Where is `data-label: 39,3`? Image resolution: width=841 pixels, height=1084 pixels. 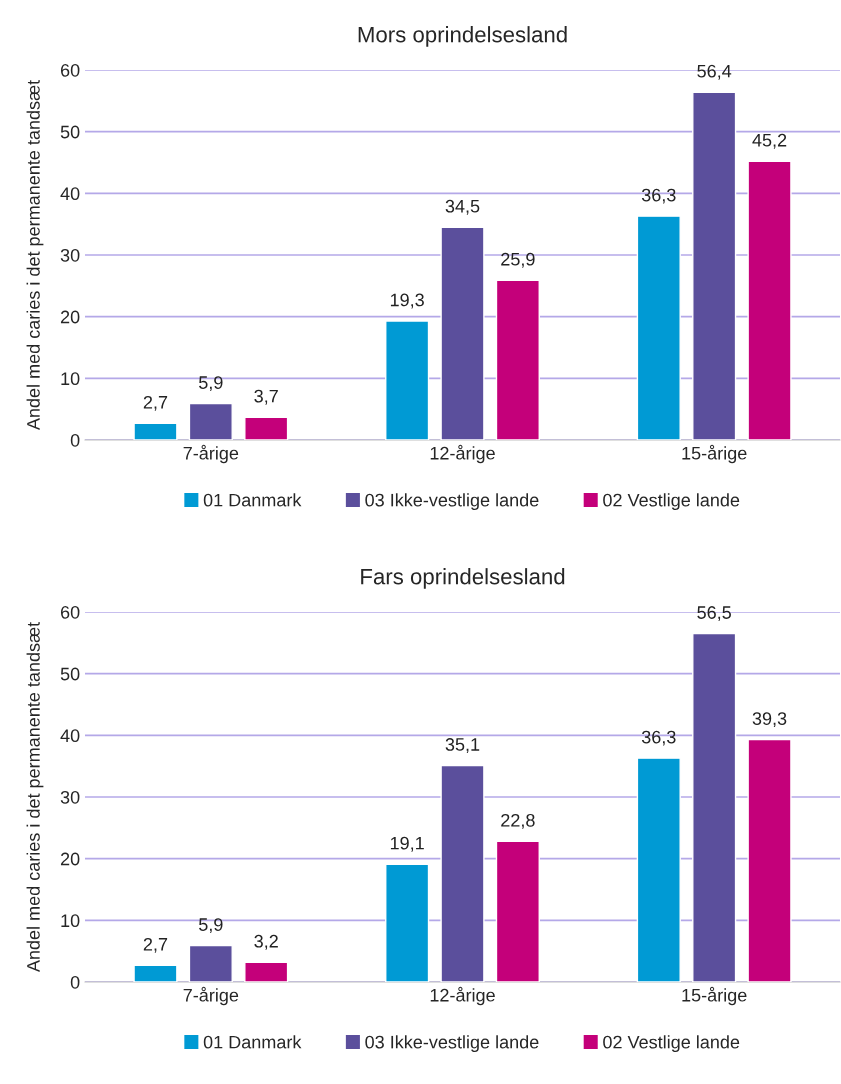
data-label: 39,3 is located at coordinates (769, 720).